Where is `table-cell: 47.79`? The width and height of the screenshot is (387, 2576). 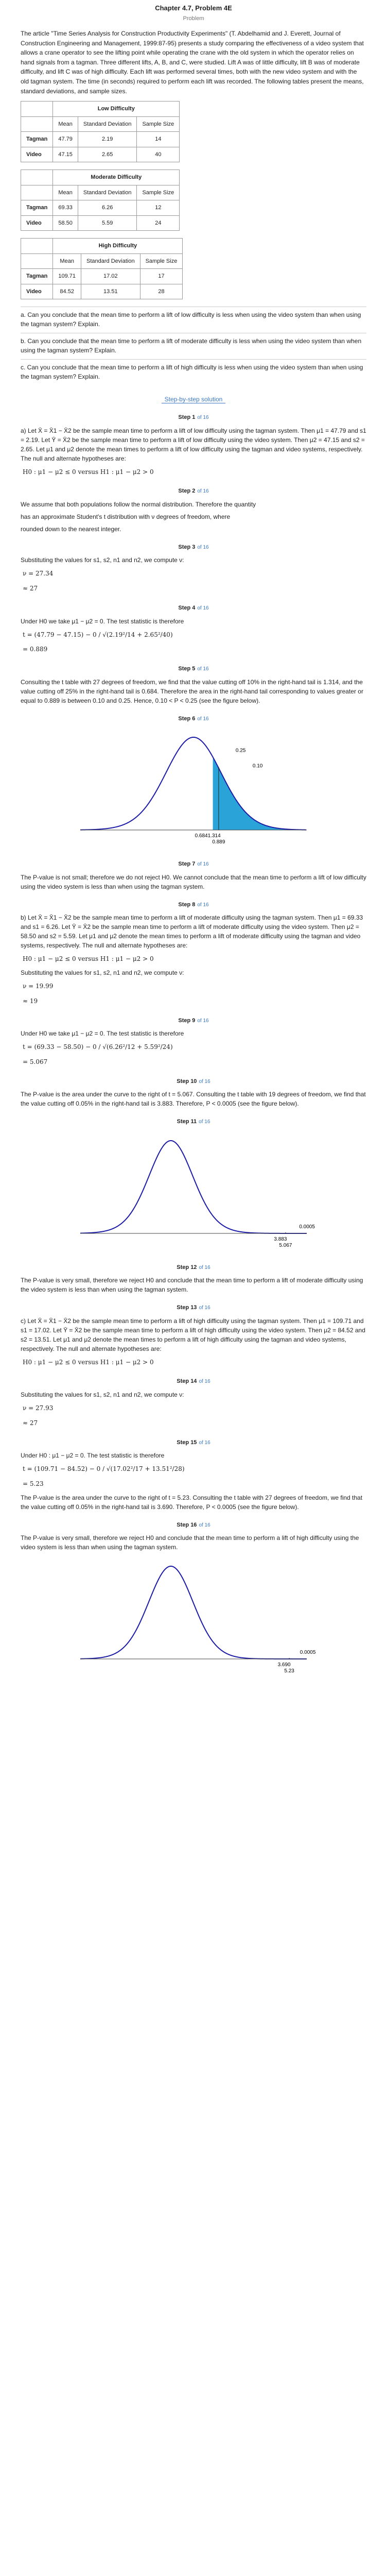 table-cell: 47.79 is located at coordinates (65, 139).